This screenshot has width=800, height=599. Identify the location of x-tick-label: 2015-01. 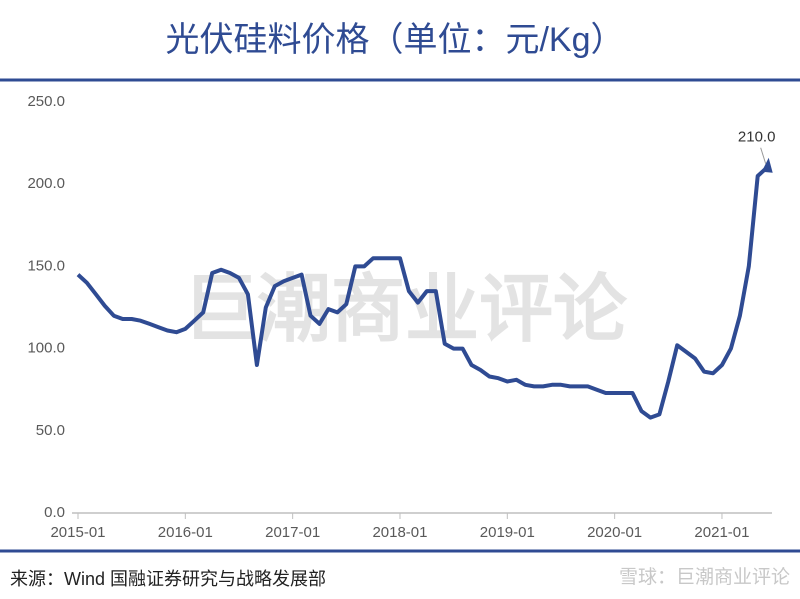
(77, 532).